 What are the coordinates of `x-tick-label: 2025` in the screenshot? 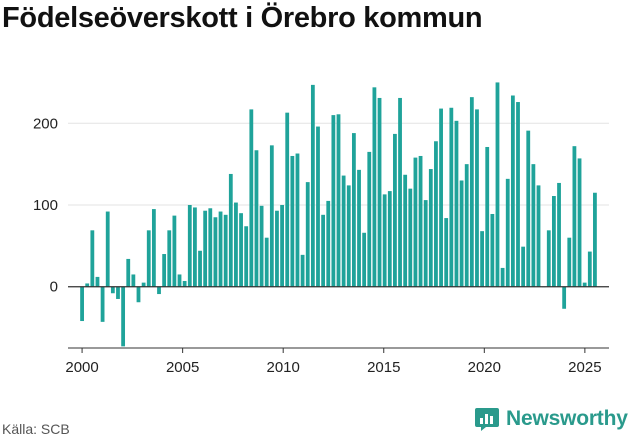 It's located at (584, 367).